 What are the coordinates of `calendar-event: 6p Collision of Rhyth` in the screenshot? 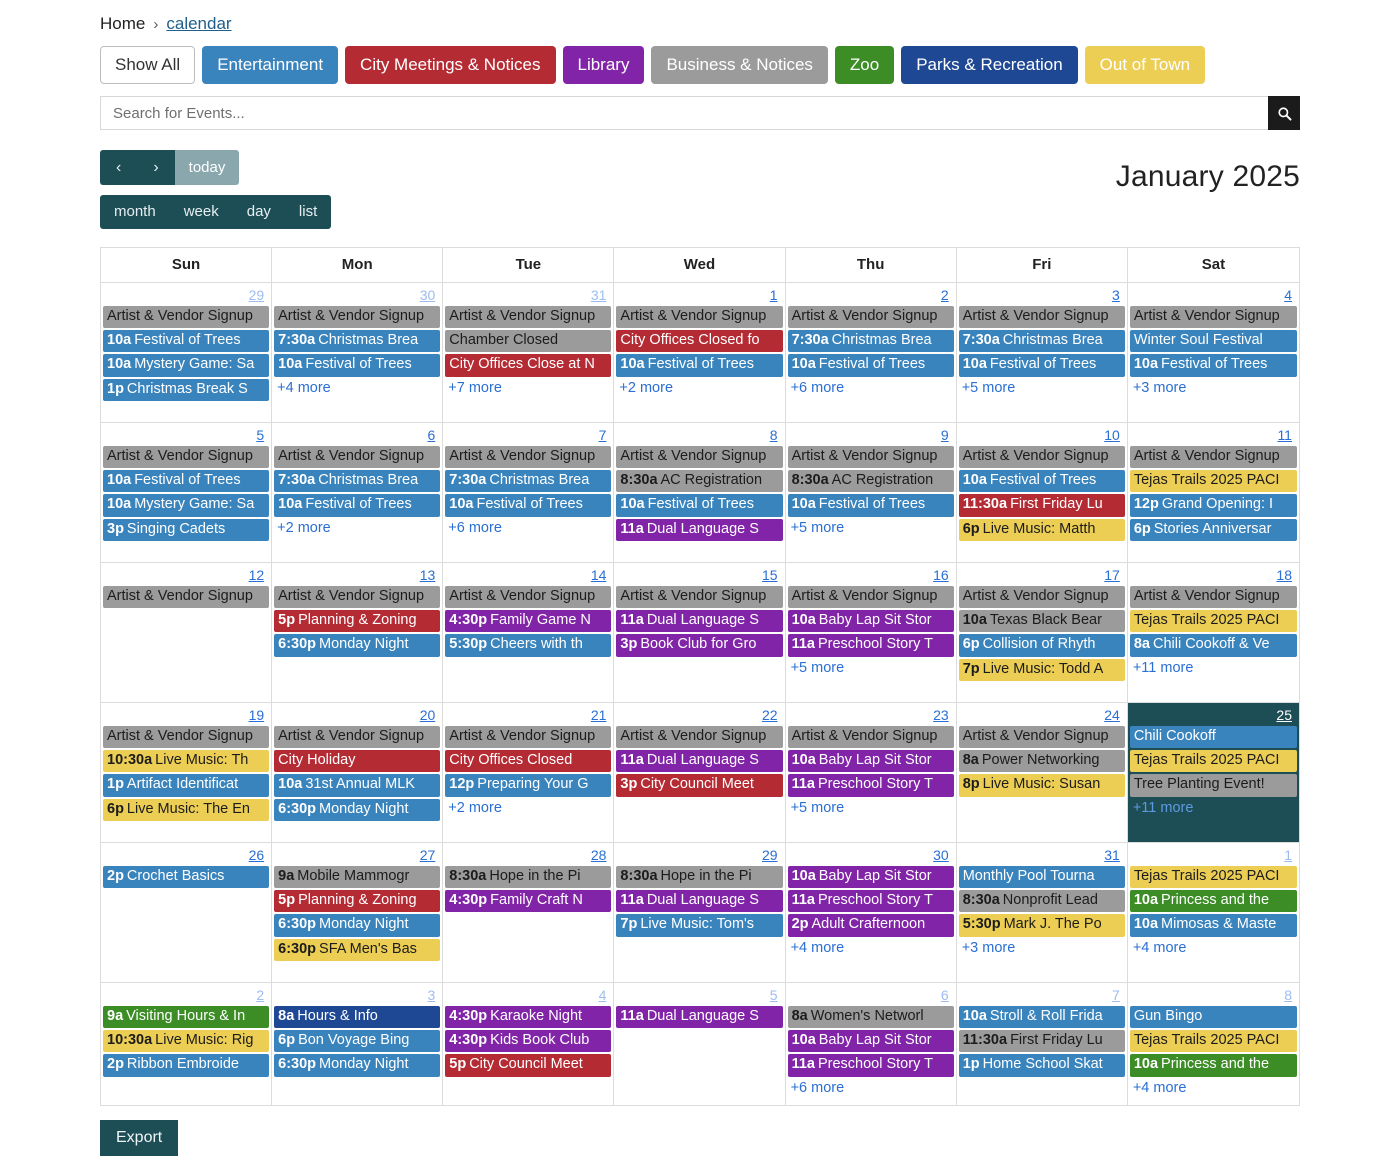 It's located at (1041, 645).